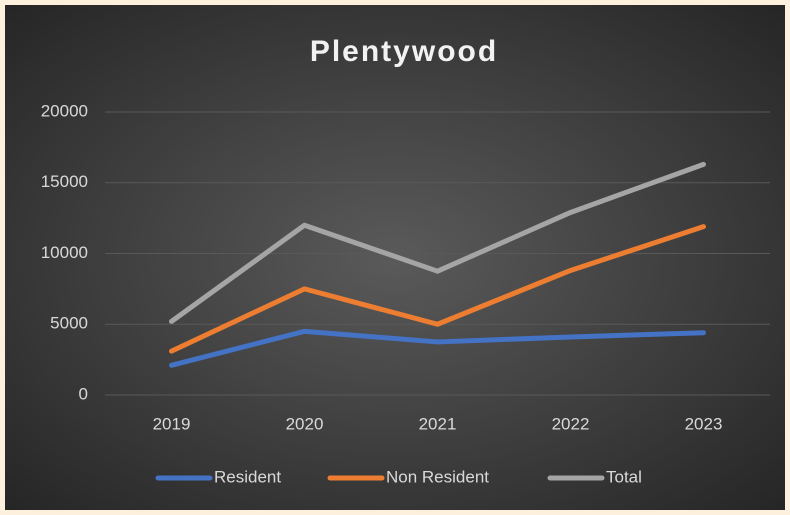 This screenshot has width=790, height=515. What do you see at coordinates (172, 423) in the screenshot?
I see `x-tick-label: 2019` at bounding box center [172, 423].